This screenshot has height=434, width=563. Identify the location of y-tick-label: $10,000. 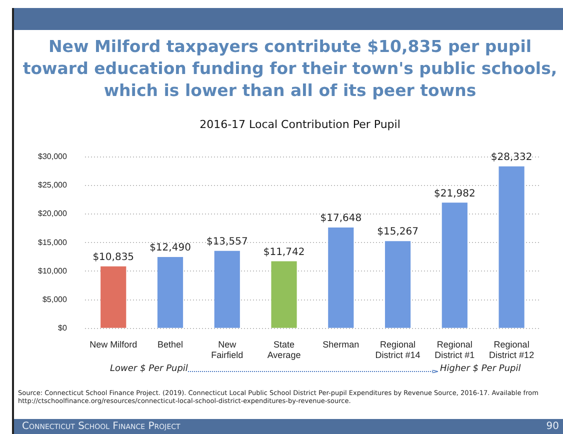
(53, 271).